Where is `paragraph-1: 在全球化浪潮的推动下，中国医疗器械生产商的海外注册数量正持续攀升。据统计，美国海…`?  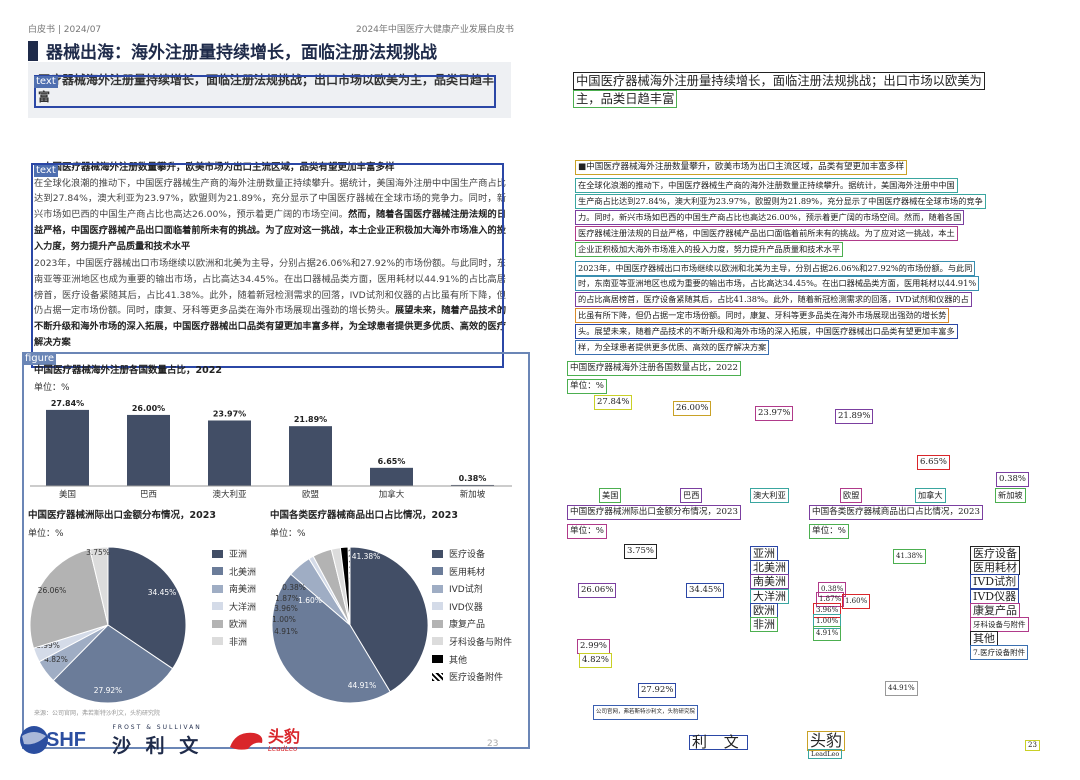 paragraph-1: 在全球化浪潮的推动下，中国医疗器械生产商的海外注册数量正持续攀升。据统计，美国海… is located at coordinates (270, 215).